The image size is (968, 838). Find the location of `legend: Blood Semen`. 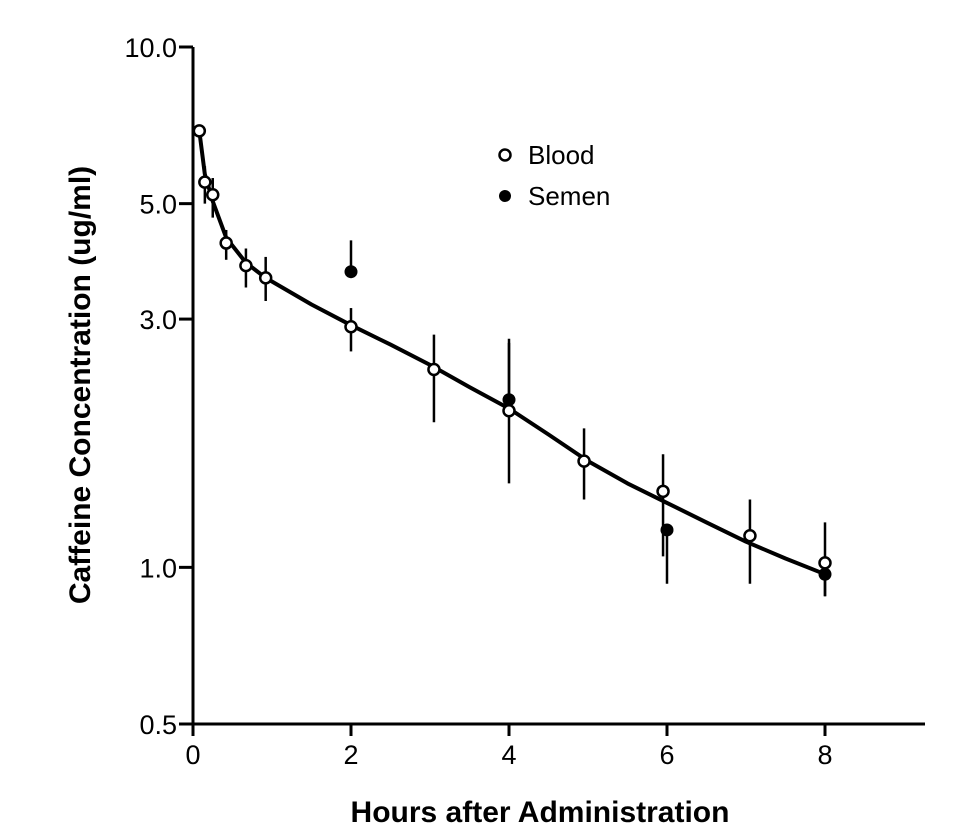

legend: Blood Semen is located at coordinates (554, 175).